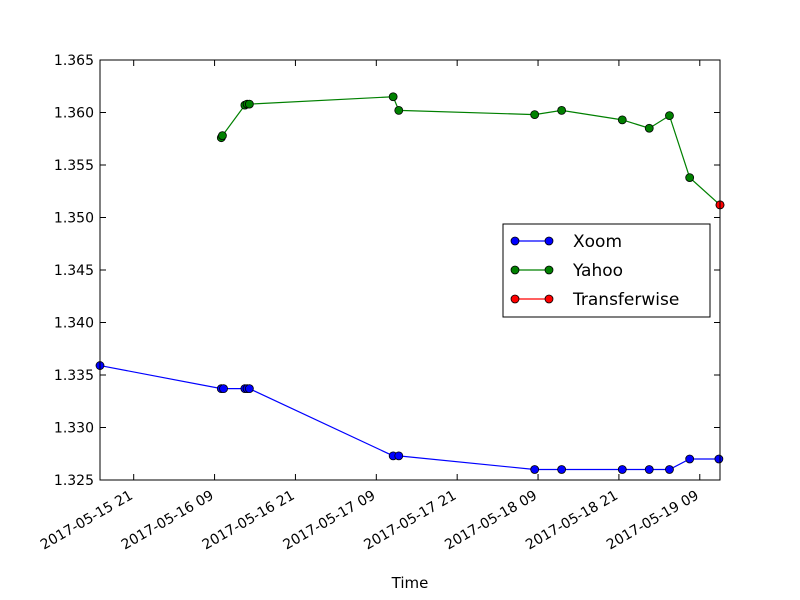 The height and width of the screenshot is (600, 800). Describe the element at coordinates (566, 271) in the screenshot. I see `legend-item-yahoo: Yahoo` at that location.